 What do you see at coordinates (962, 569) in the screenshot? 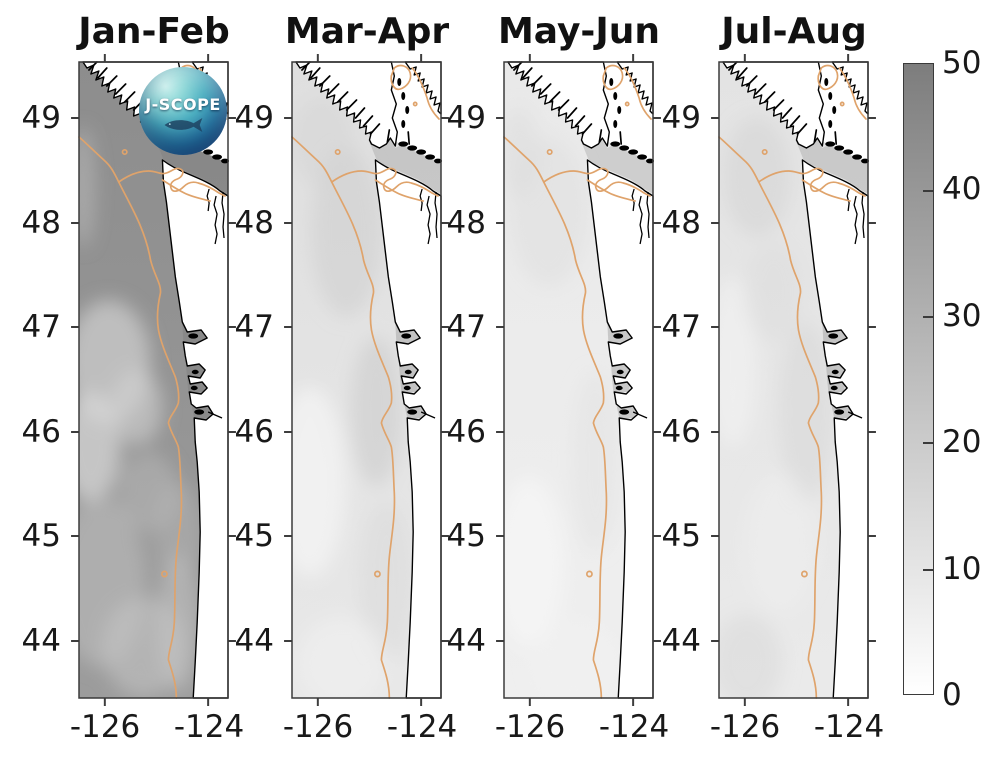
I see `colorbar-tick-label: 10` at bounding box center [962, 569].